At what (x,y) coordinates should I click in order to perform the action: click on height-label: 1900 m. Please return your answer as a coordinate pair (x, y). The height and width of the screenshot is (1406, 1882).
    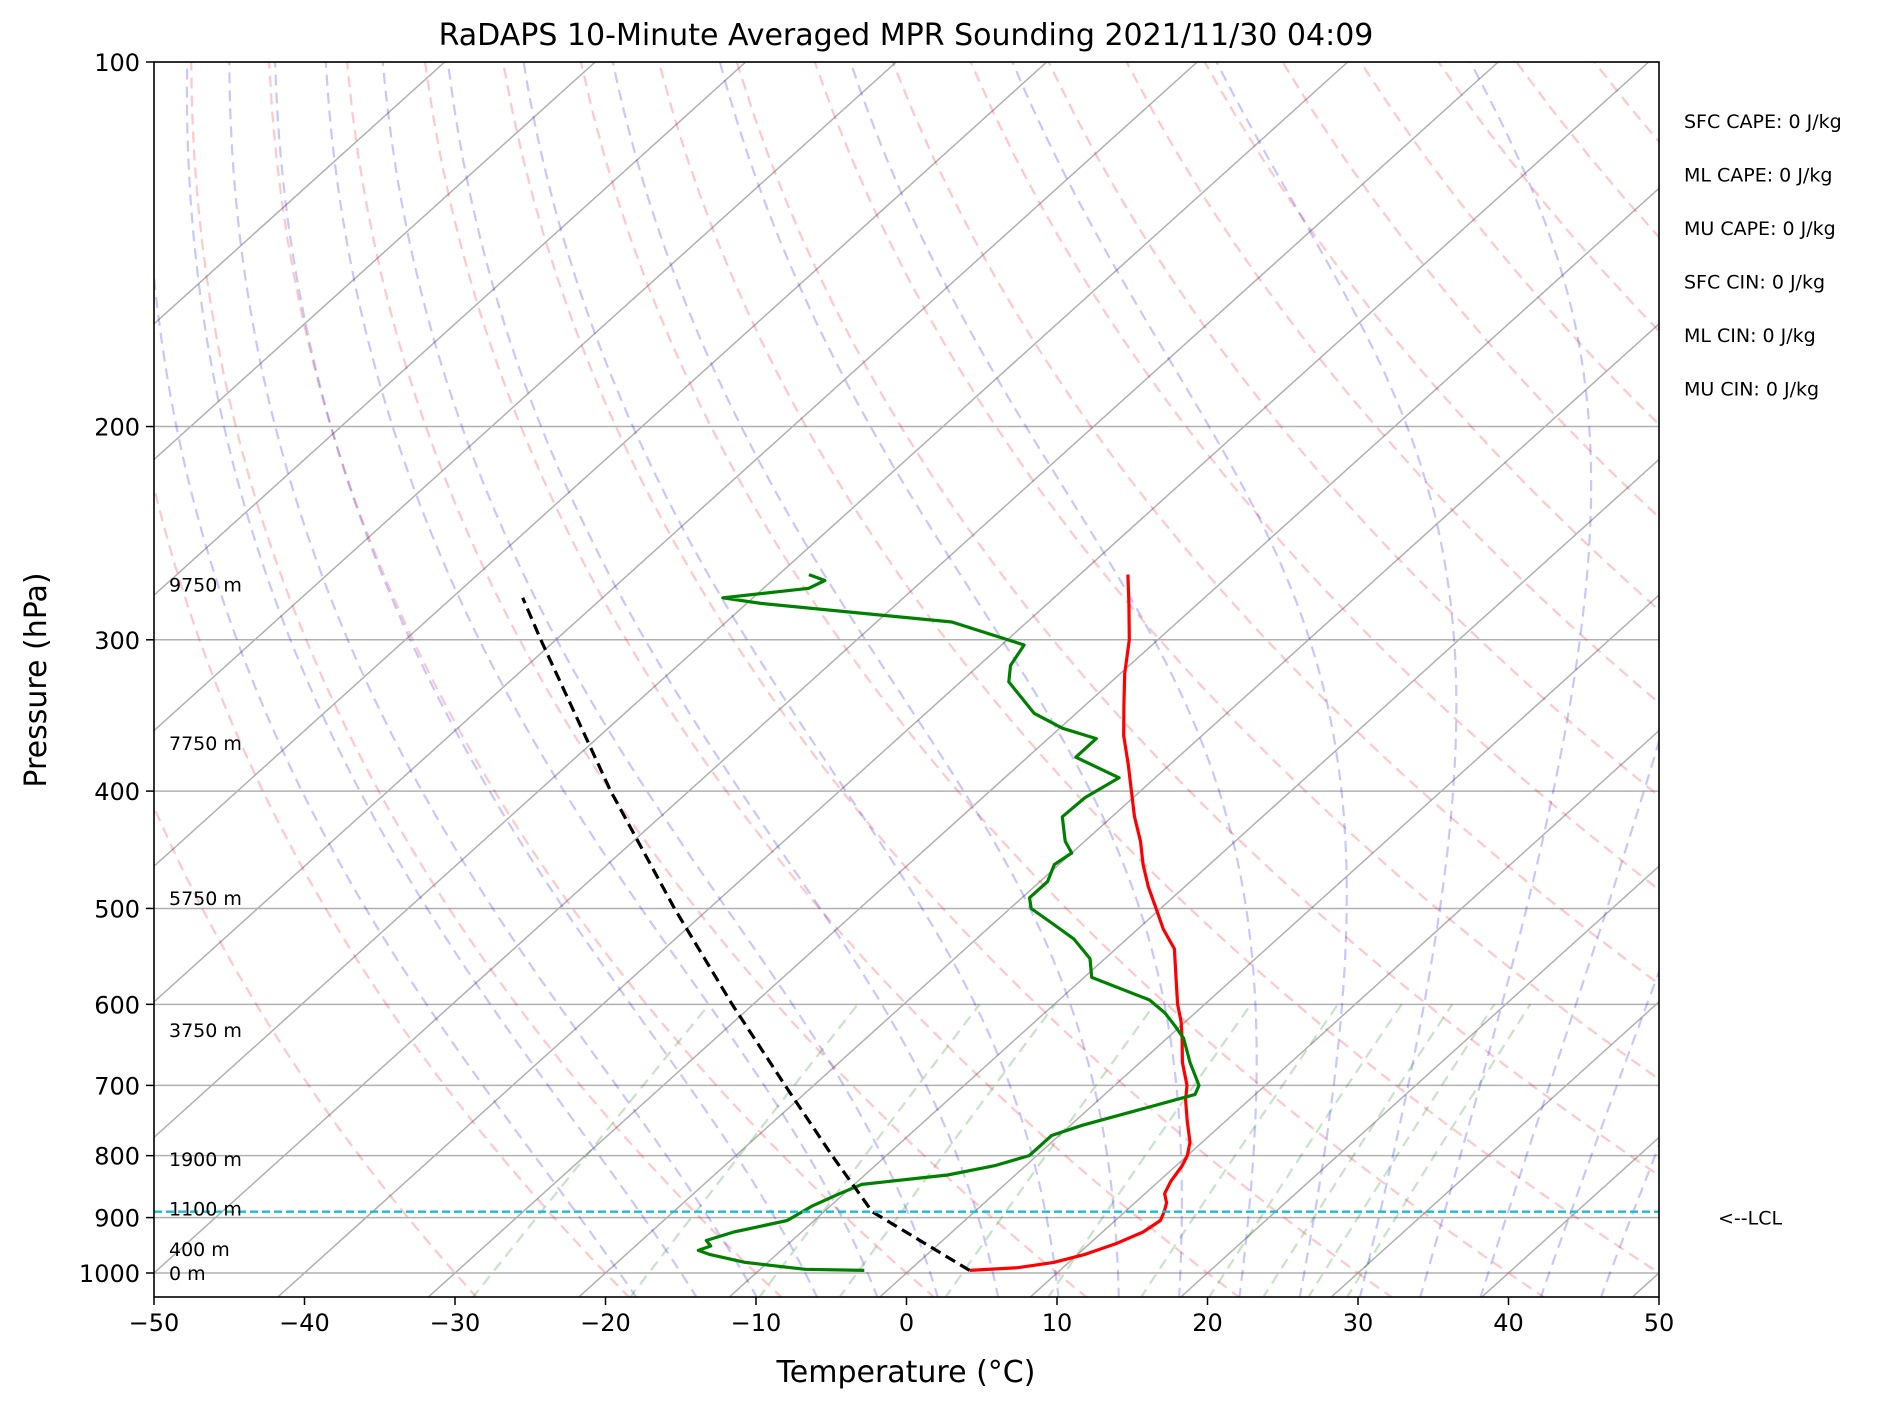
    Looking at the image, I should click on (205, 1160).